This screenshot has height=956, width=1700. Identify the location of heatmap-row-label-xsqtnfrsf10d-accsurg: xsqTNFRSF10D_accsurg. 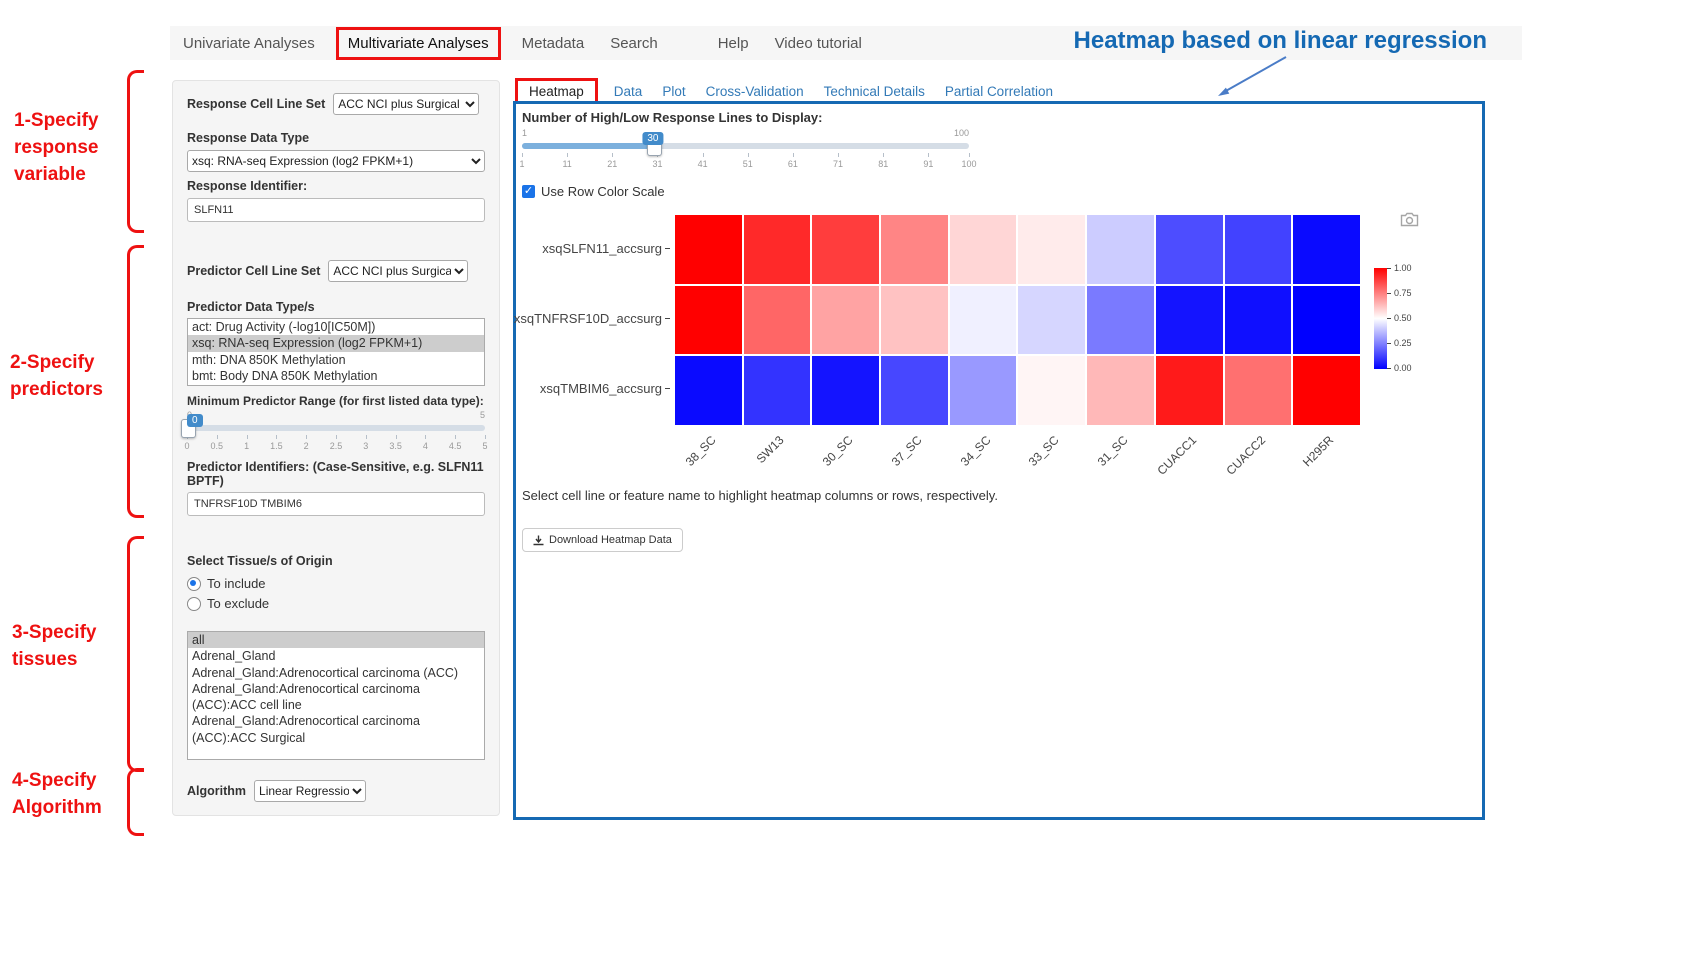
(592, 318).